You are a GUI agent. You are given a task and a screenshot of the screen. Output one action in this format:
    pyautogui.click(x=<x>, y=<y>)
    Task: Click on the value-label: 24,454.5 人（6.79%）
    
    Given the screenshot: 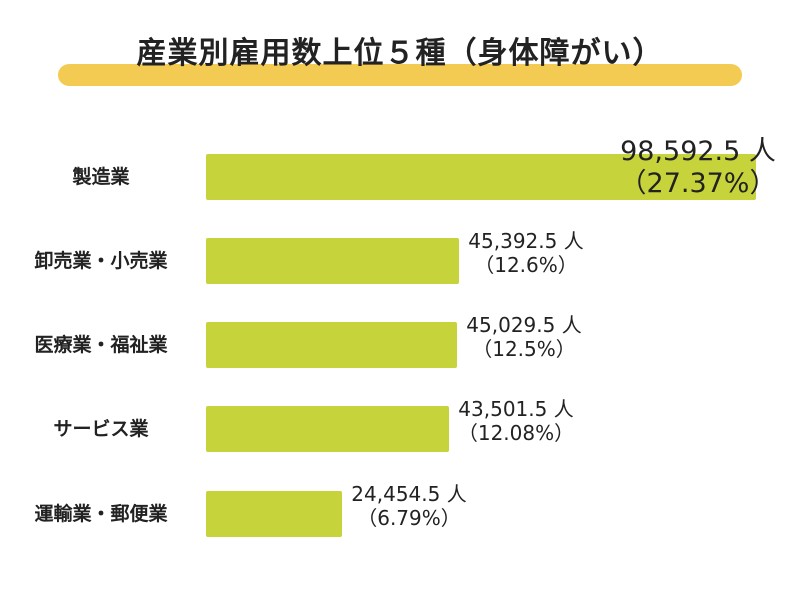 What is the action you would take?
    pyautogui.click(x=409, y=506)
    